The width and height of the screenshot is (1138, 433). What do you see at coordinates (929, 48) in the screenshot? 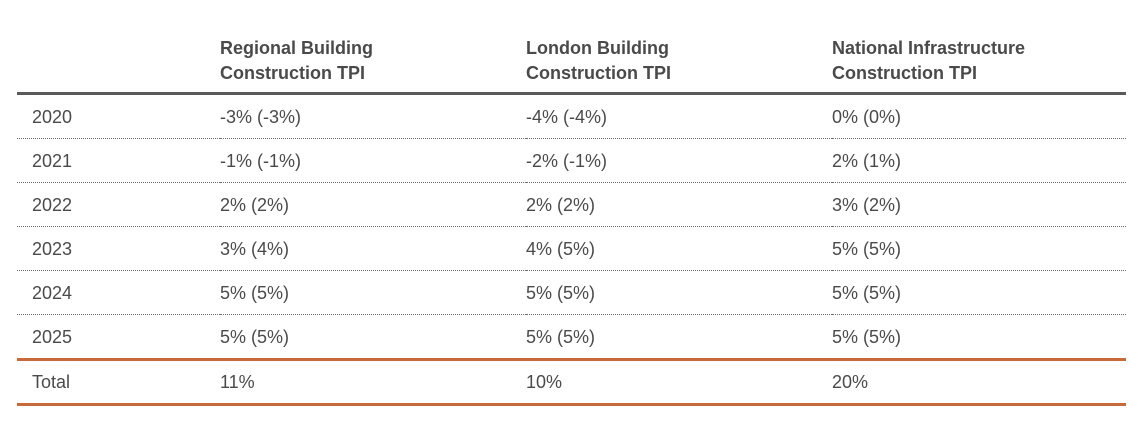
I see `header-line: National Infrastructure` at bounding box center [929, 48].